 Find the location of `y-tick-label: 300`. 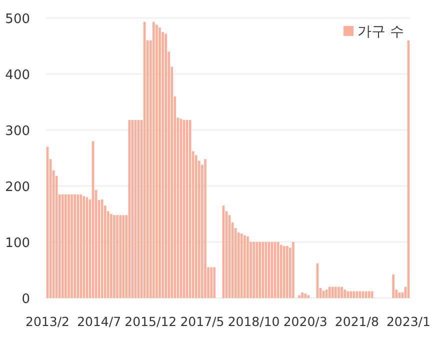

y-tick-label: 300 is located at coordinates (17, 131).